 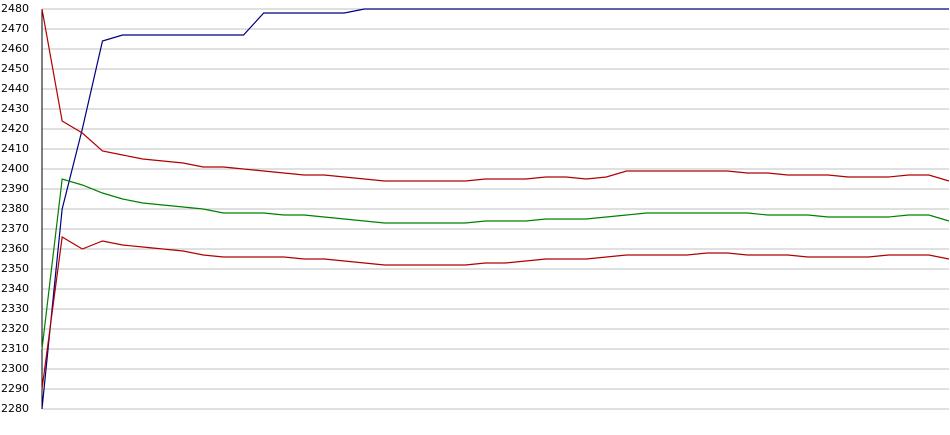 I want to click on y-tick-label: 2420, so click(x=15, y=128).